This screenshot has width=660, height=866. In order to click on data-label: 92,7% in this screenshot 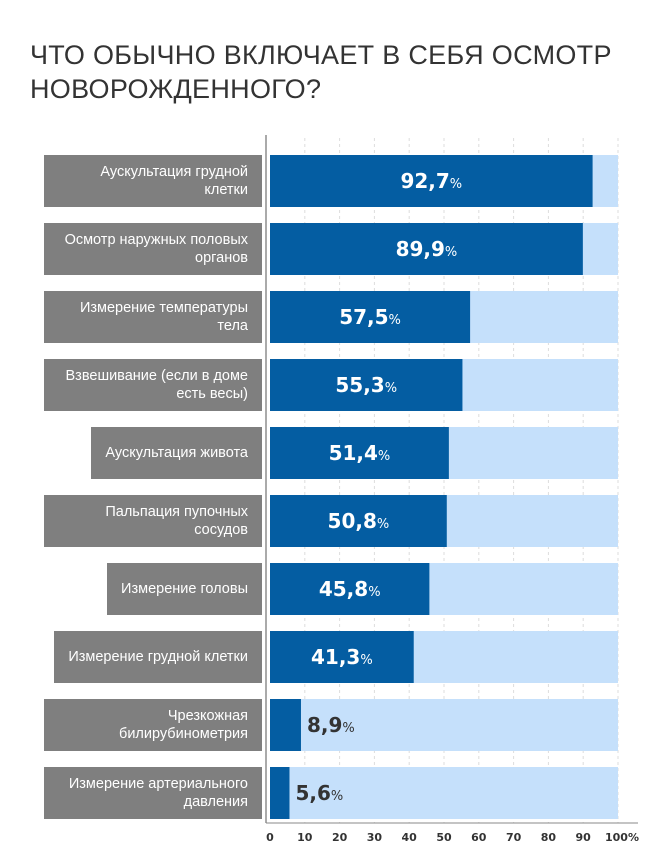, I will do `click(431, 181)`.